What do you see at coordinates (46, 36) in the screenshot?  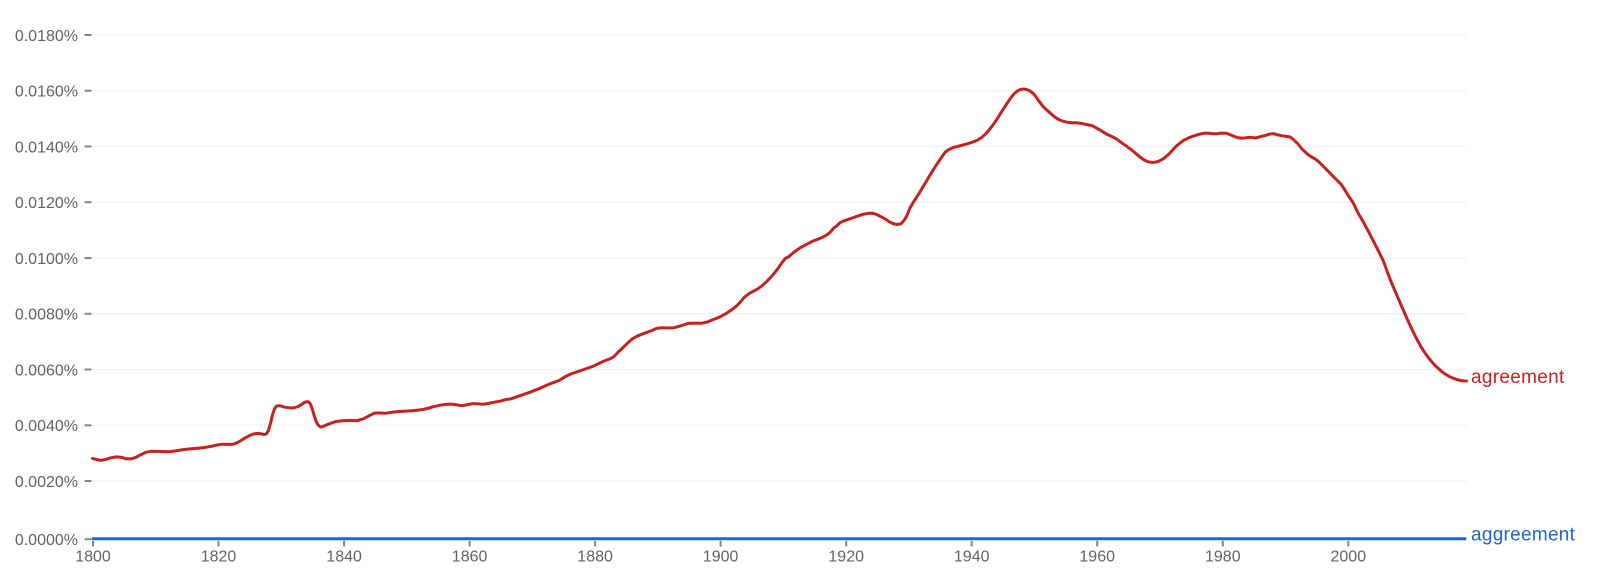 I see `svg-text: 0.0180%` at bounding box center [46, 36].